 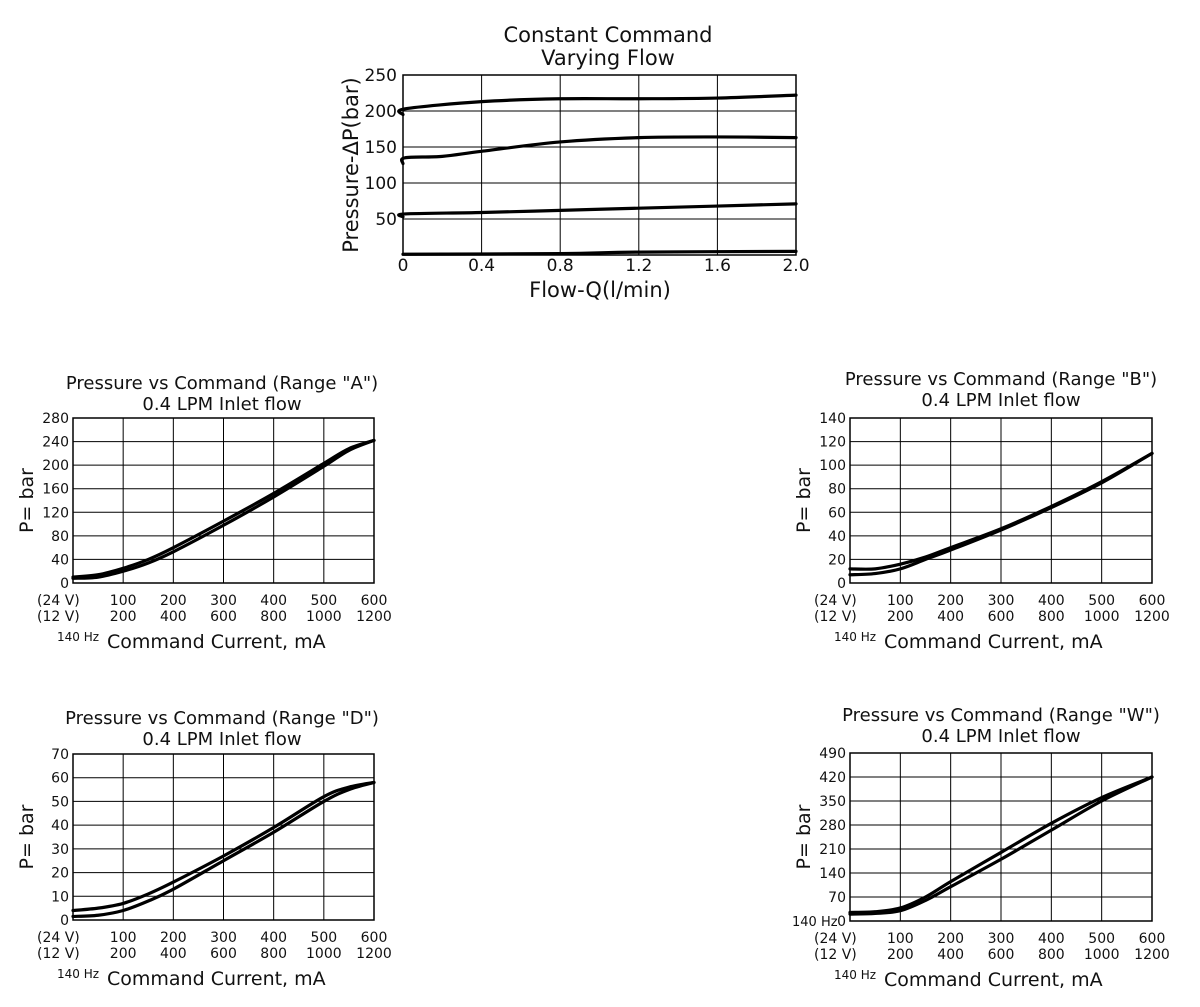 What do you see at coordinates (60, 779) in the screenshot?
I see `y-tick-label: 60` at bounding box center [60, 779].